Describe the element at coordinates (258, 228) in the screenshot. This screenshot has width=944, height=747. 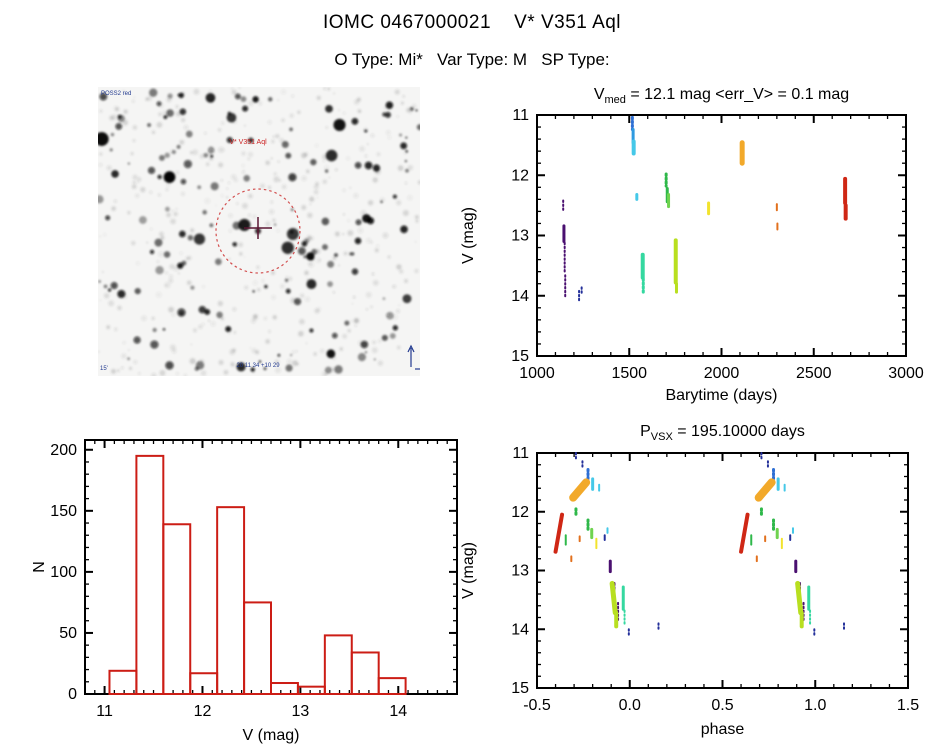
I see `target-cross-icon` at that location.